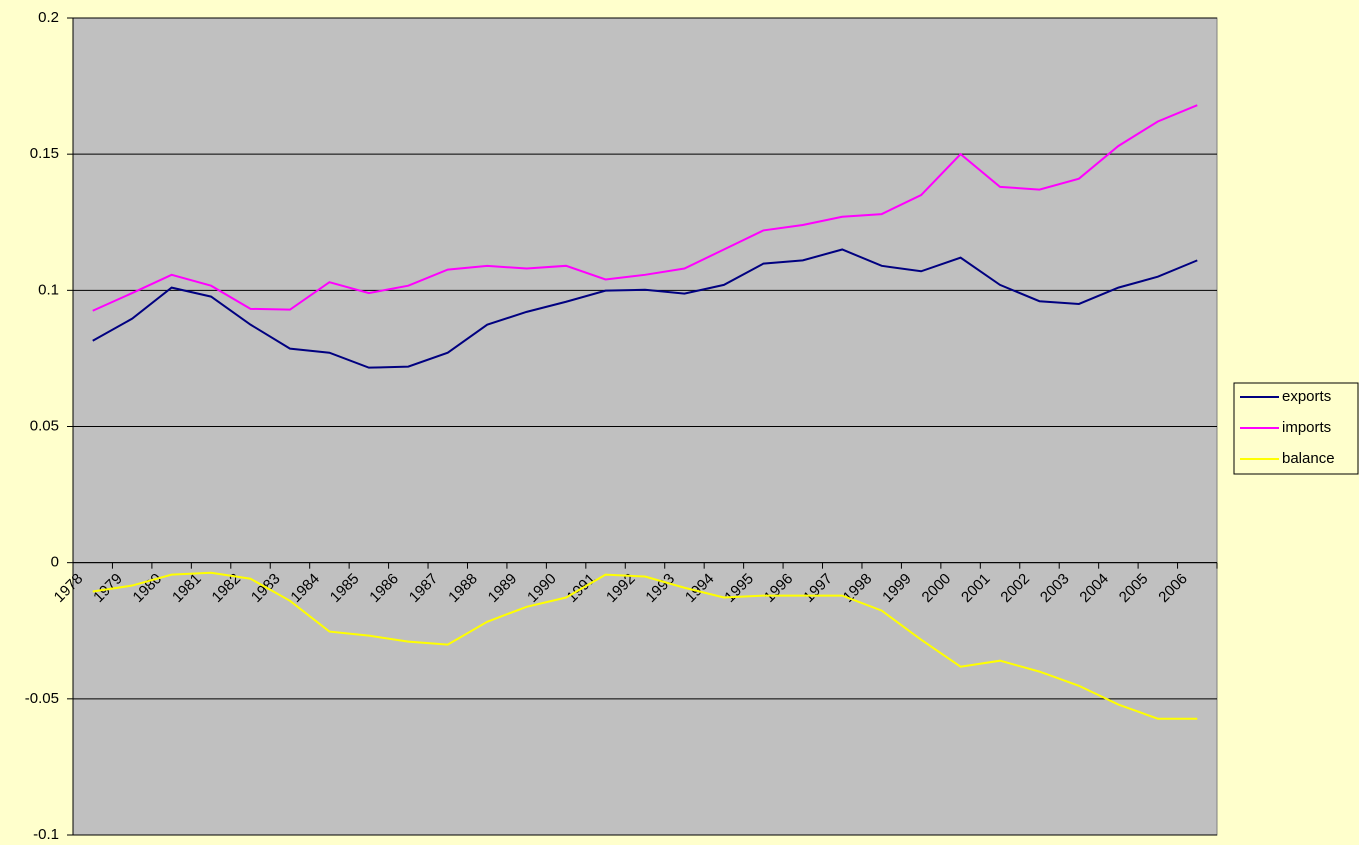 This screenshot has width=1359, height=845. Describe the element at coordinates (44, 153) in the screenshot. I see `y-tick-label: 0.15` at that location.